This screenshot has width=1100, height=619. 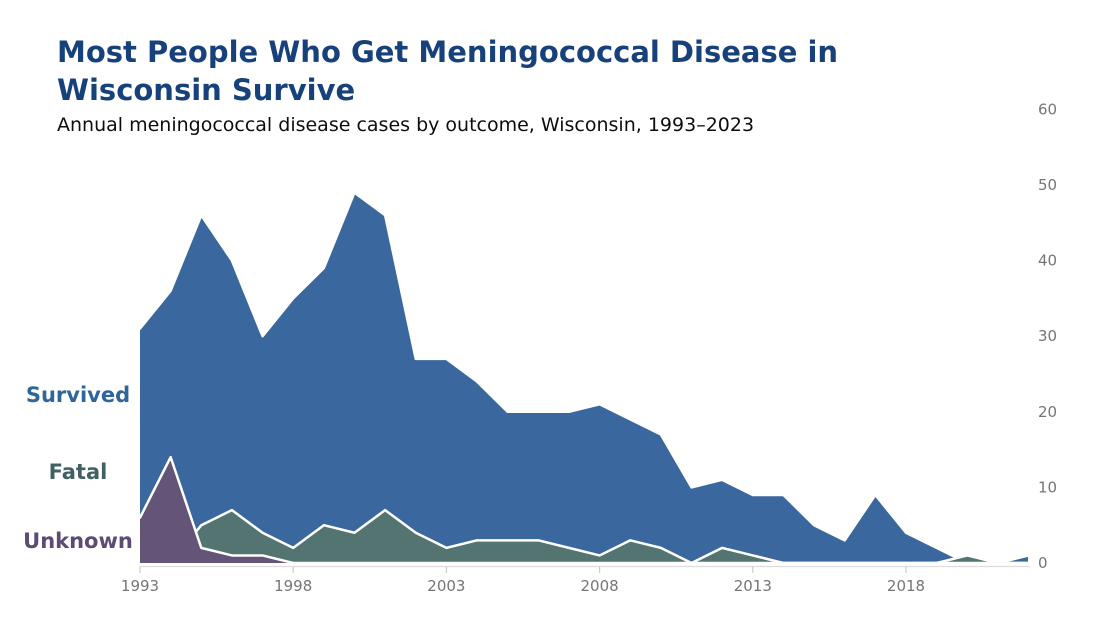 I want to click on area-fatal, so click(x=584, y=536).